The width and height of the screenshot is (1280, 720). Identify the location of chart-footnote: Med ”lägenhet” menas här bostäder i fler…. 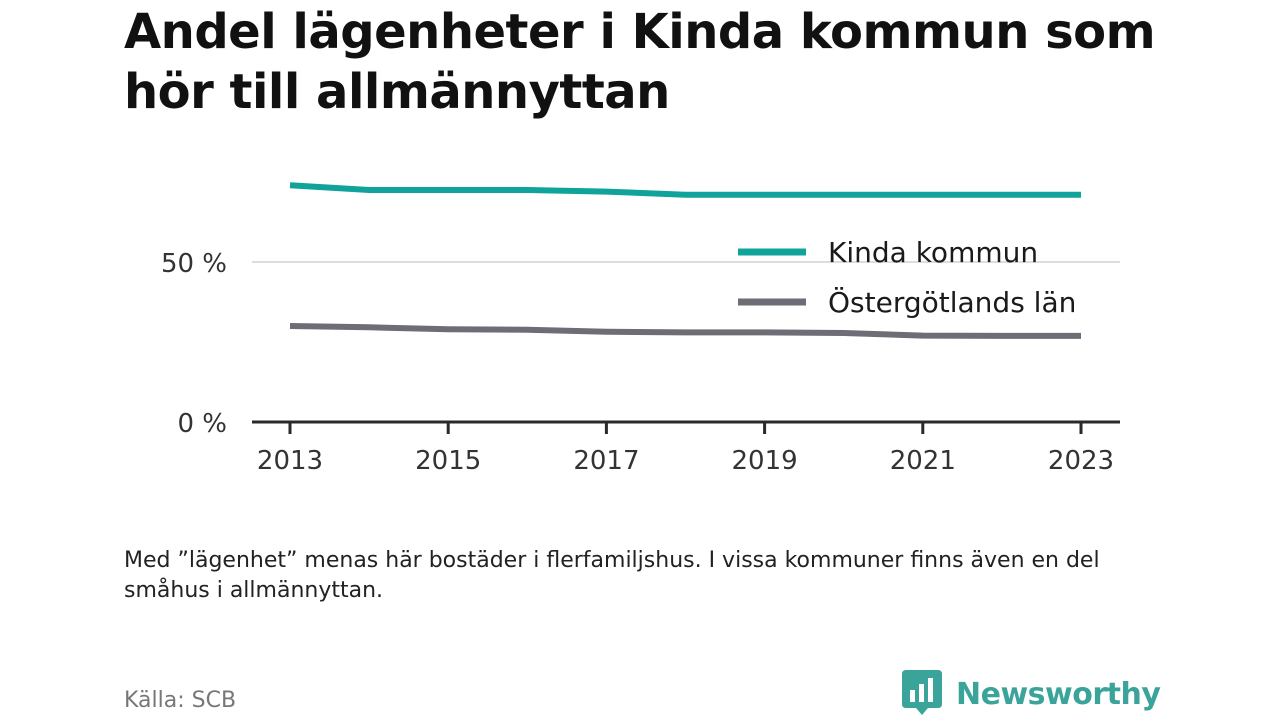
(612, 575).